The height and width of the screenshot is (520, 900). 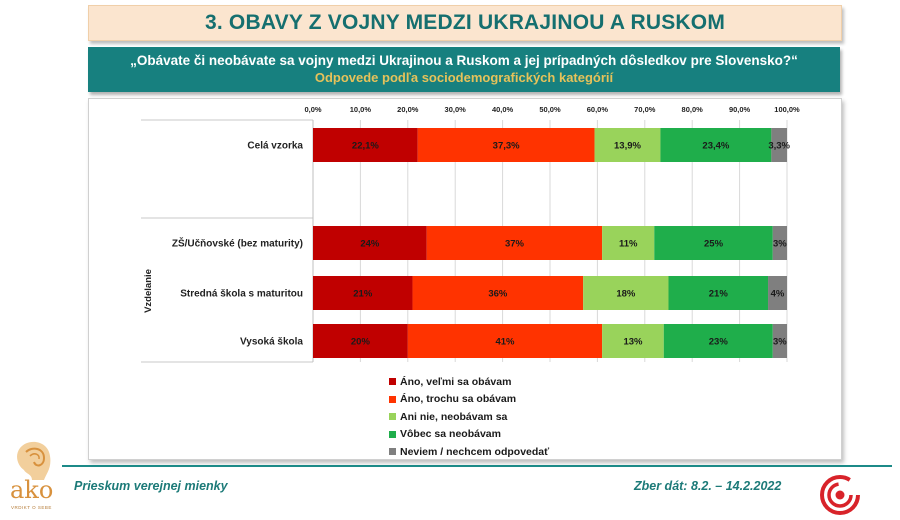 I want to click on category-label: Celá vzorka, so click(x=275, y=146).